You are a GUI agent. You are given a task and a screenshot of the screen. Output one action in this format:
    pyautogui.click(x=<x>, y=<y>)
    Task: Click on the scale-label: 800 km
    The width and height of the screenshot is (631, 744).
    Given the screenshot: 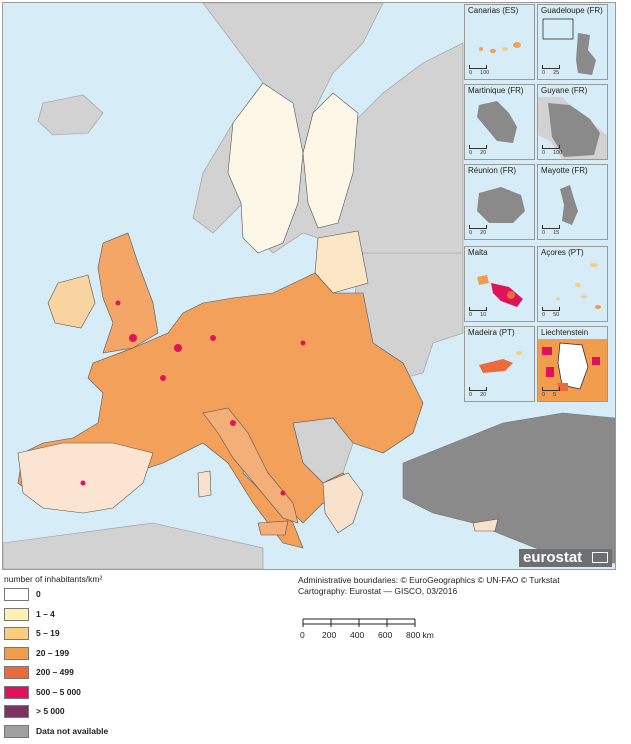 What is the action you would take?
    pyautogui.click(x=420, y=635)
    